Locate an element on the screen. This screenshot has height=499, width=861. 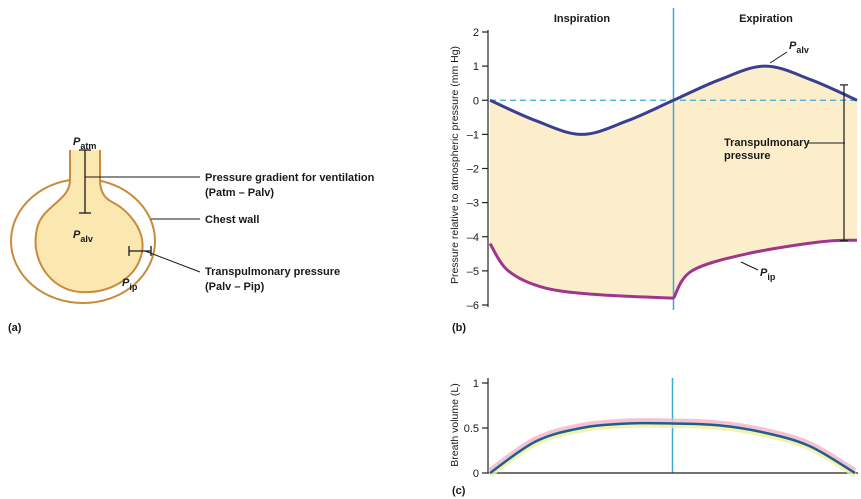
volume-tick-label: 1 is located at coordinates (476, 384).